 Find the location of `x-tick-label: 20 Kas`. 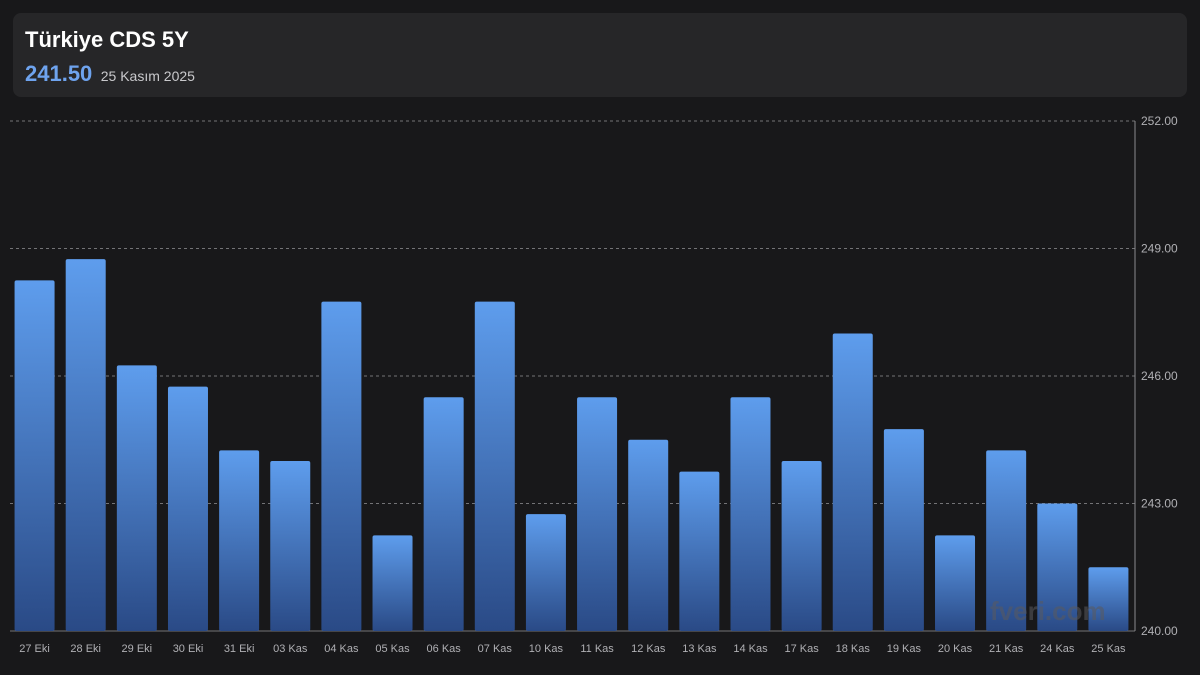

x-tick-label: 20 Kas is located at coordinates (955, 649).